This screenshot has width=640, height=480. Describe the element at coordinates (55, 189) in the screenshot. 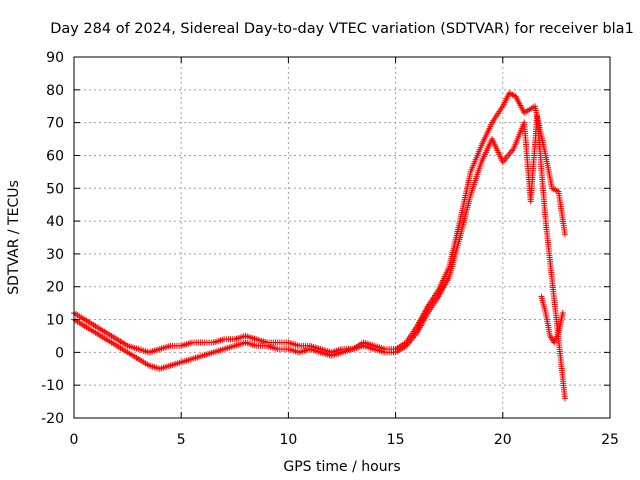

I see `y-tick-label: 50` at that location.